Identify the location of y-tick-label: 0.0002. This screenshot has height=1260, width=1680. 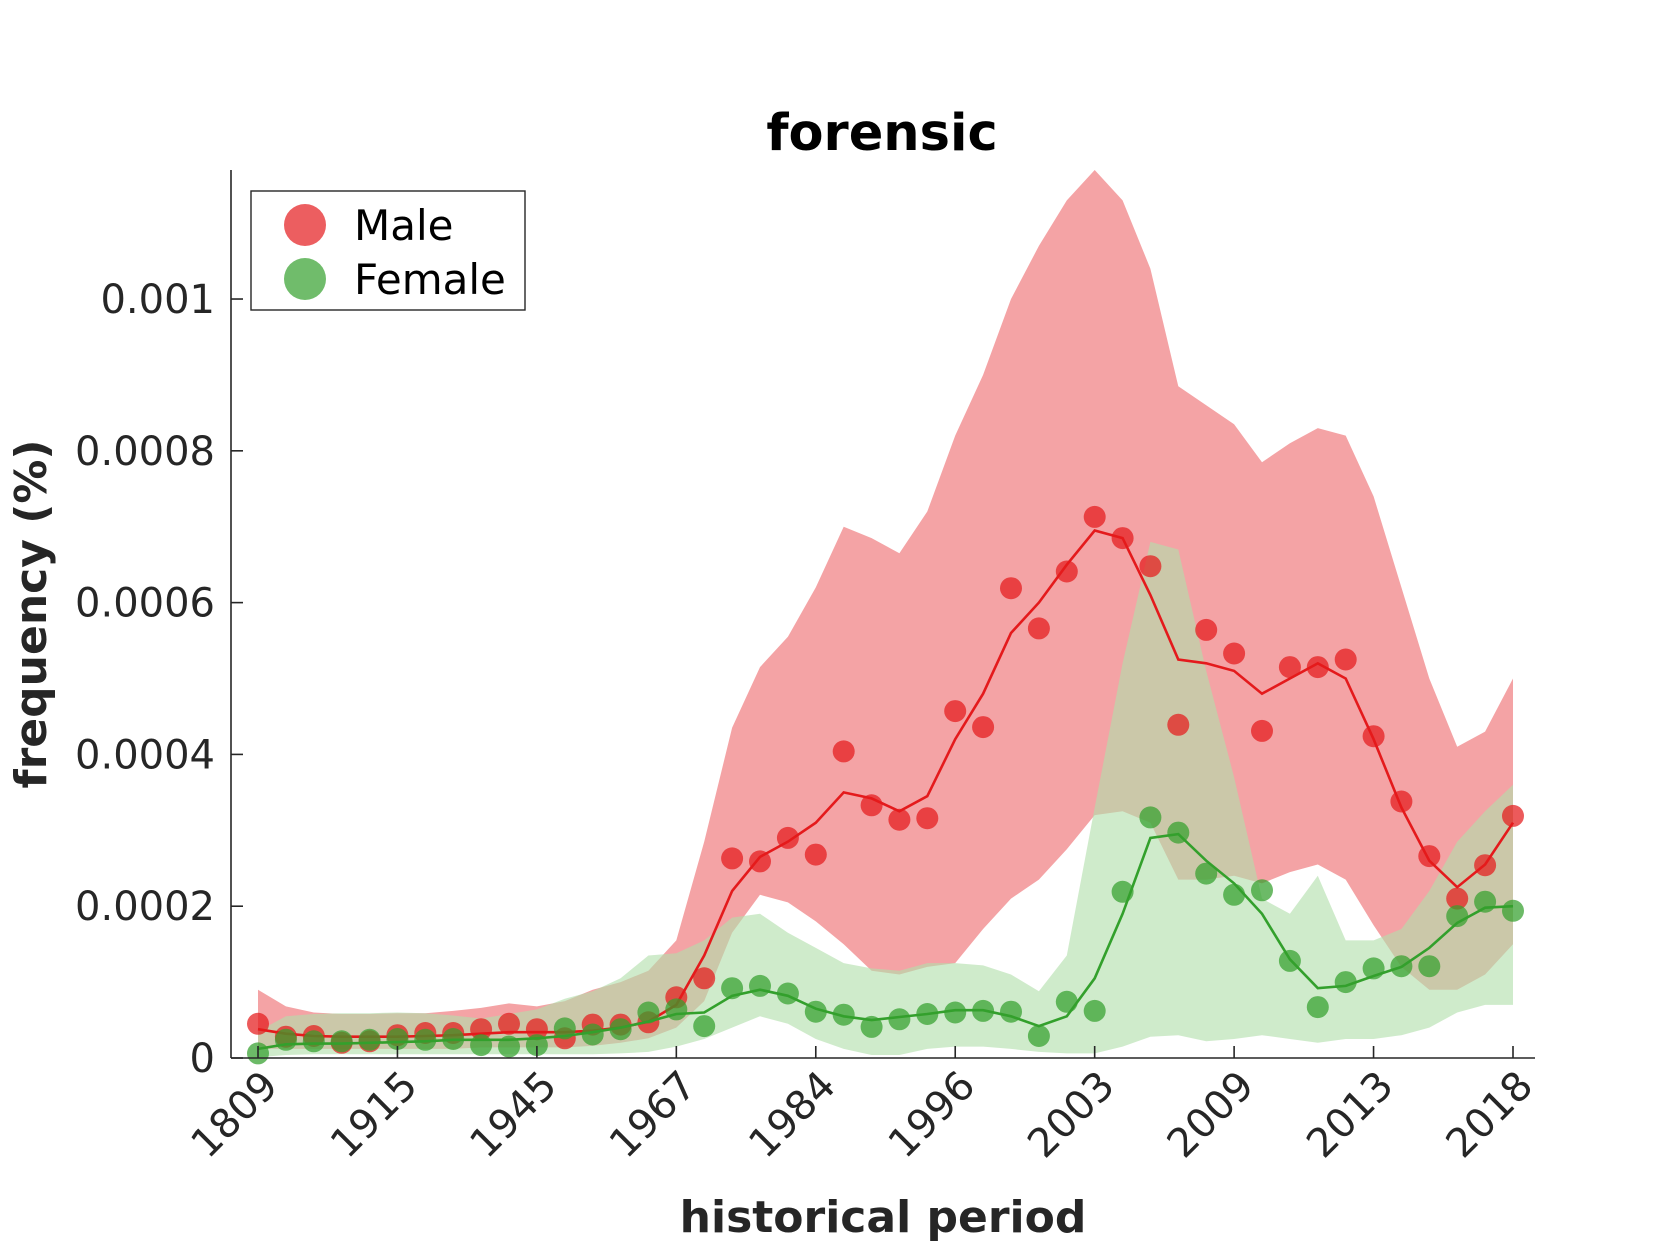
(145, 907).